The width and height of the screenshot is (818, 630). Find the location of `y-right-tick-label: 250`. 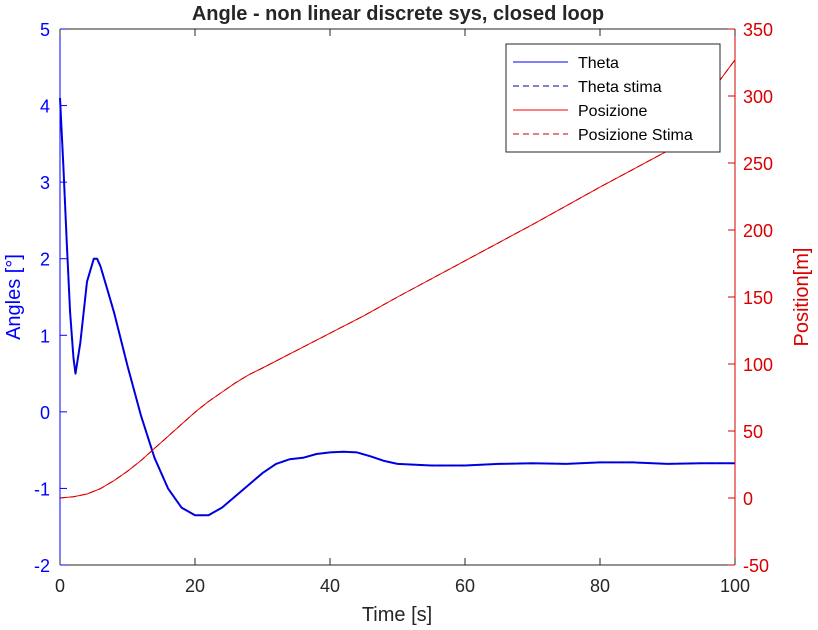

y-right-tick-label: 250 is located at coordinates (758, 164).